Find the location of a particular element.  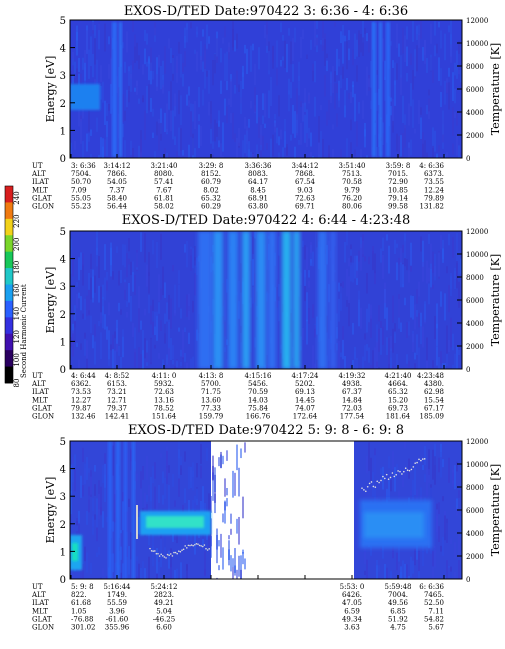

table-cell: 5700. is located at coordinates (211, 384).